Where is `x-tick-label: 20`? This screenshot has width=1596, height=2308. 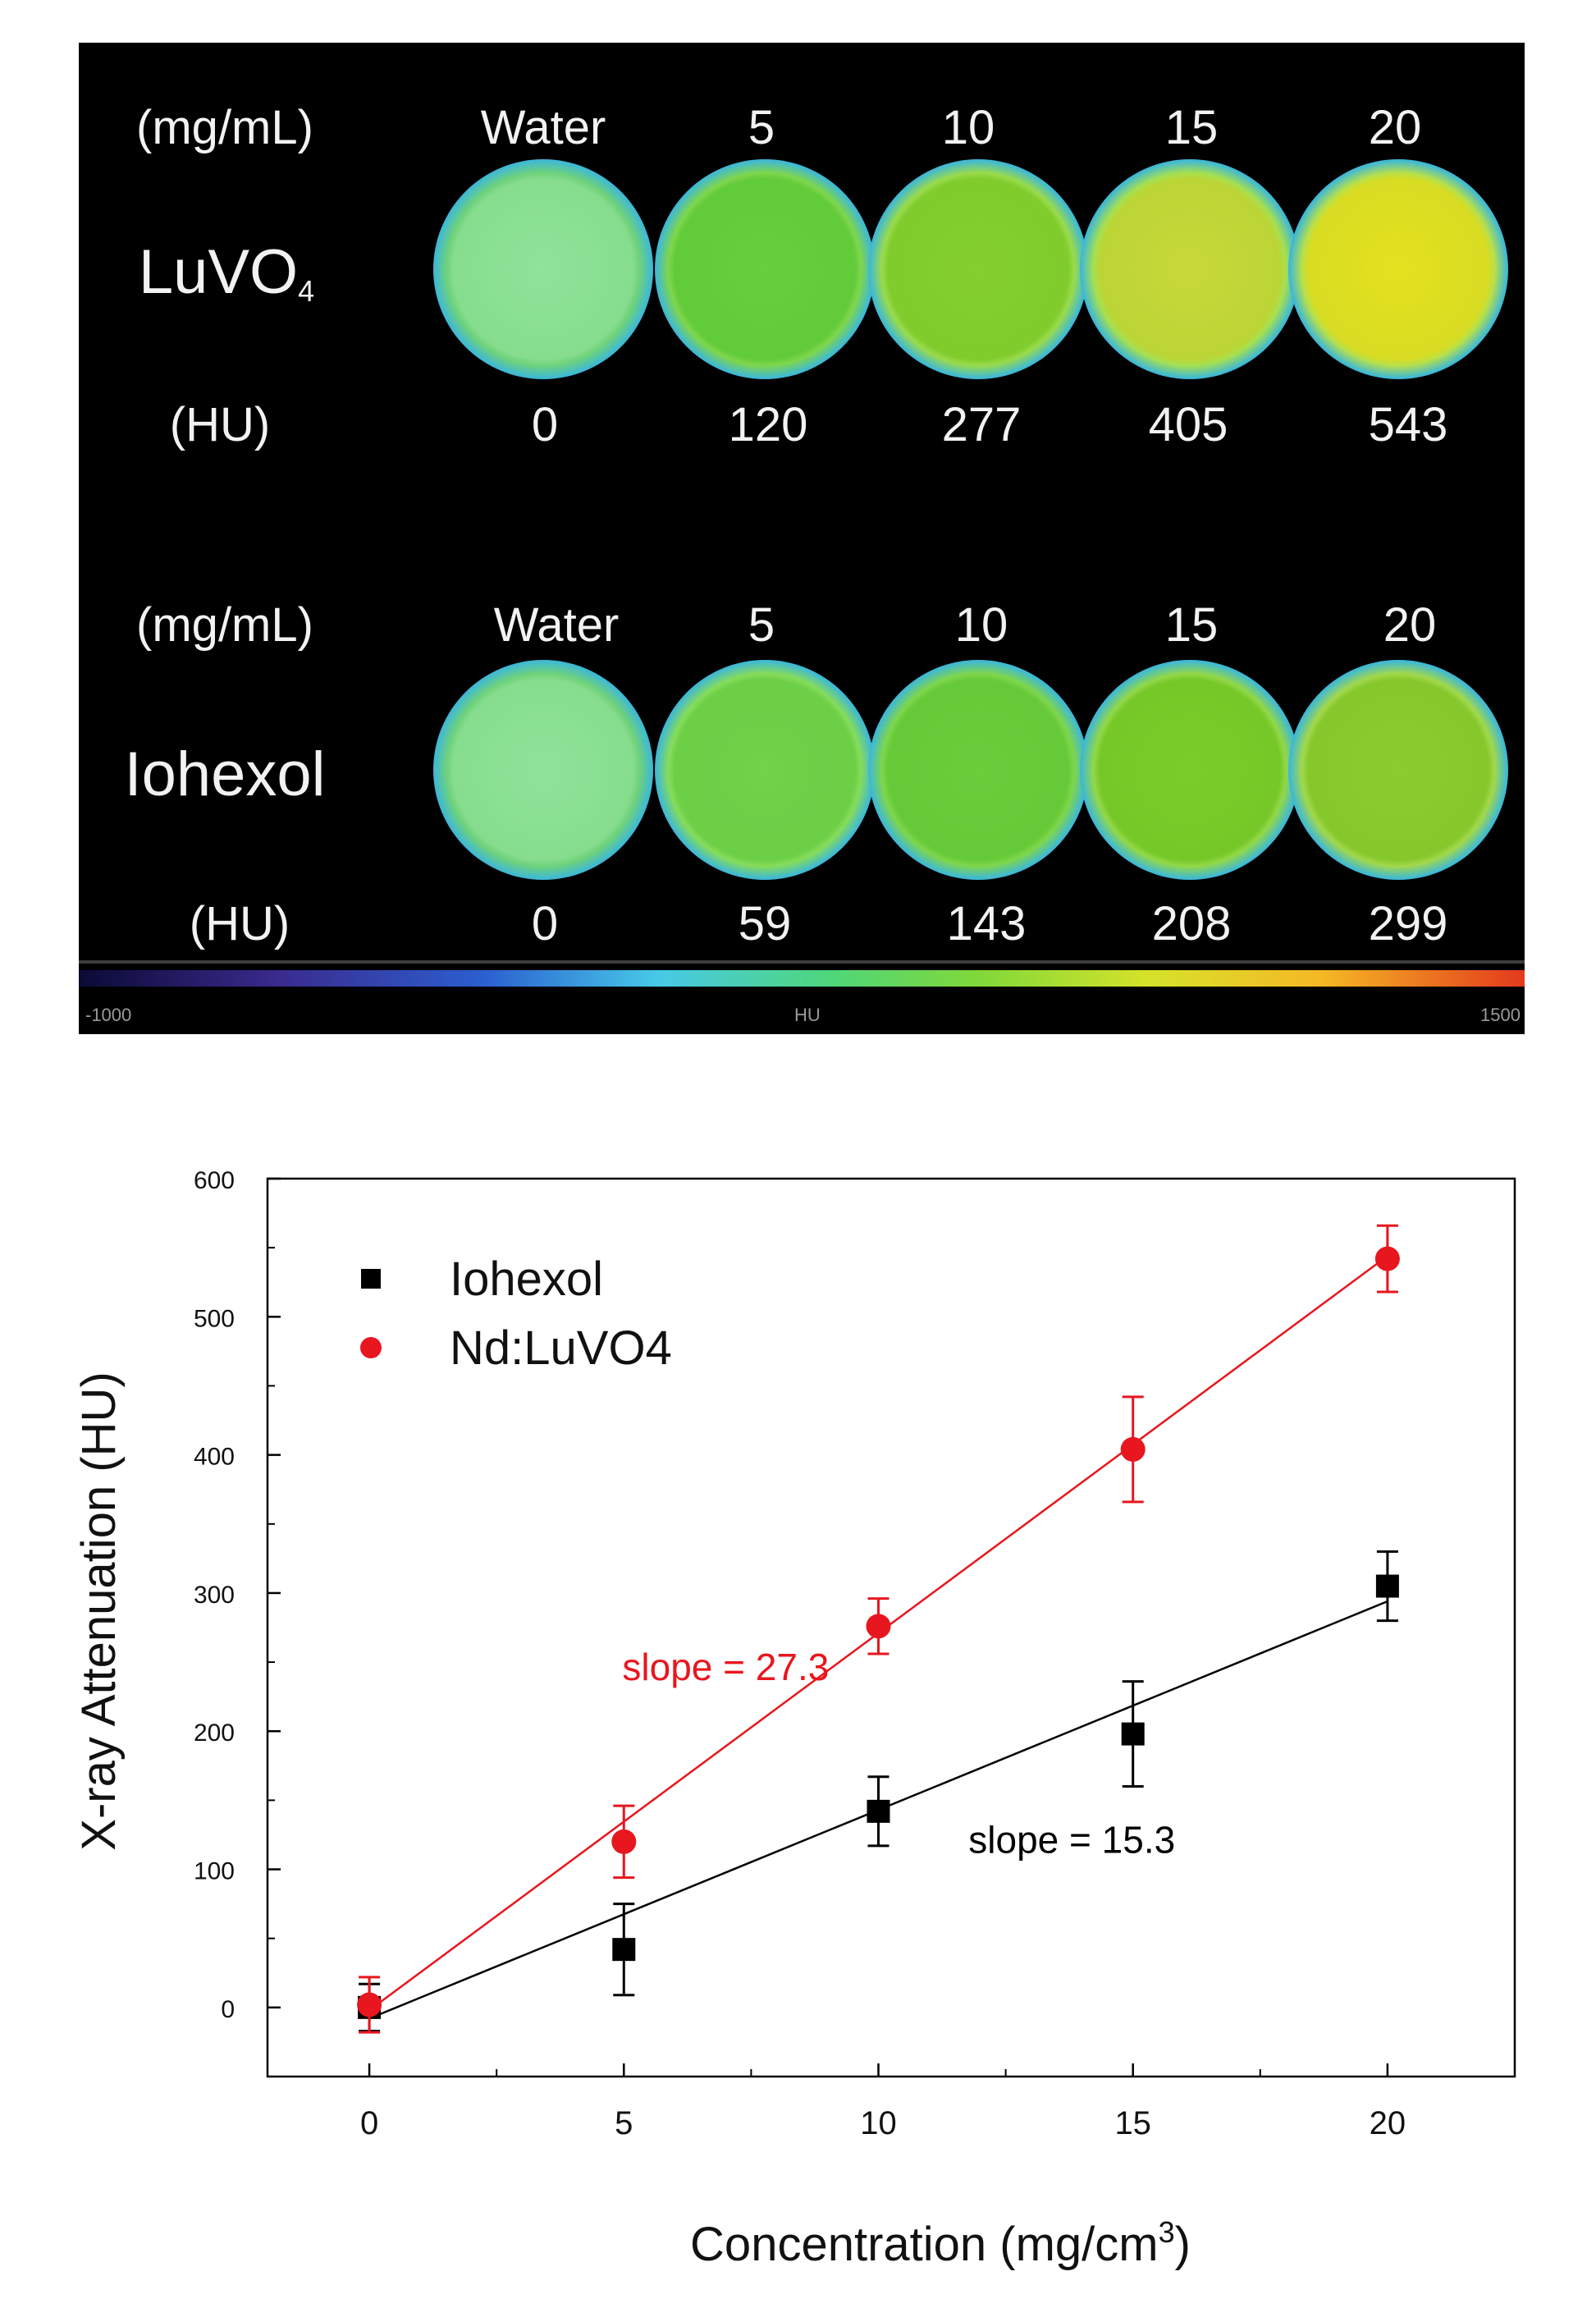
x-tick-label: 20 is located at coordinates (1388, 2123).